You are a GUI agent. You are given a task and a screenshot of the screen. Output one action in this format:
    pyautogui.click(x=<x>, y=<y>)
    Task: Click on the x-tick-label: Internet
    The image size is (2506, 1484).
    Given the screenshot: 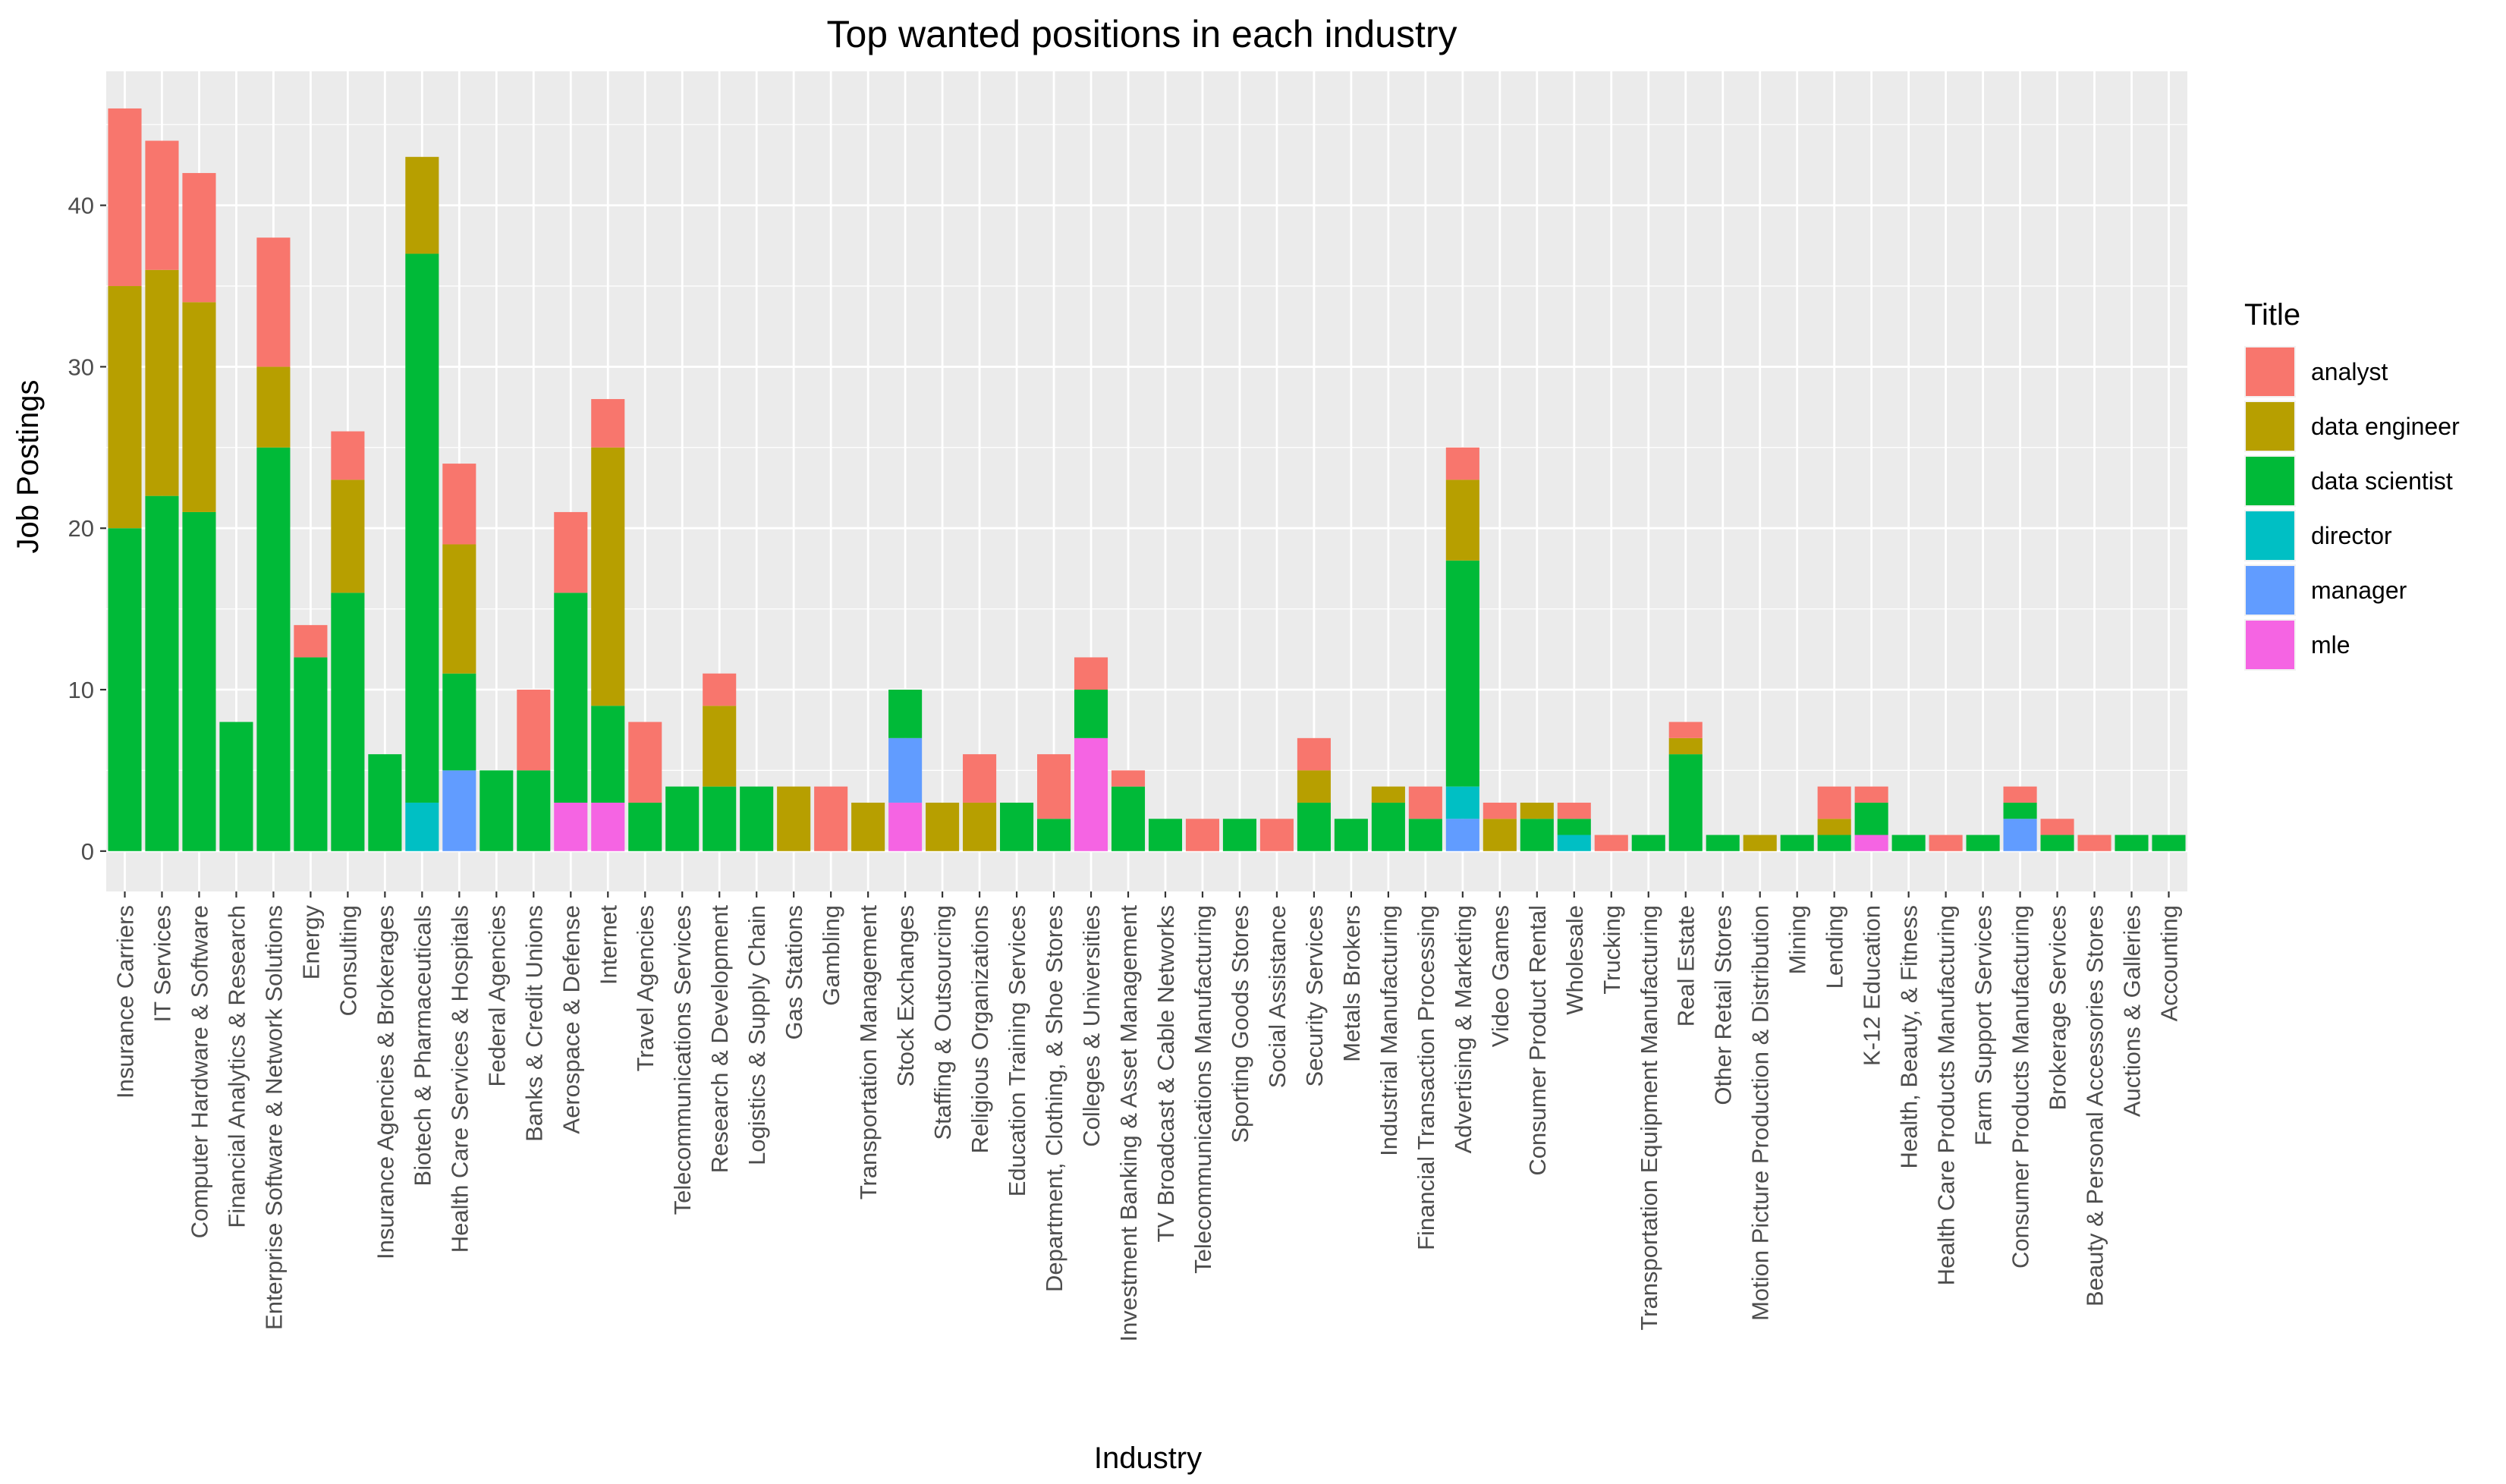 What is the action you would take?
    pyautogui.click(x=608, y=946)
    